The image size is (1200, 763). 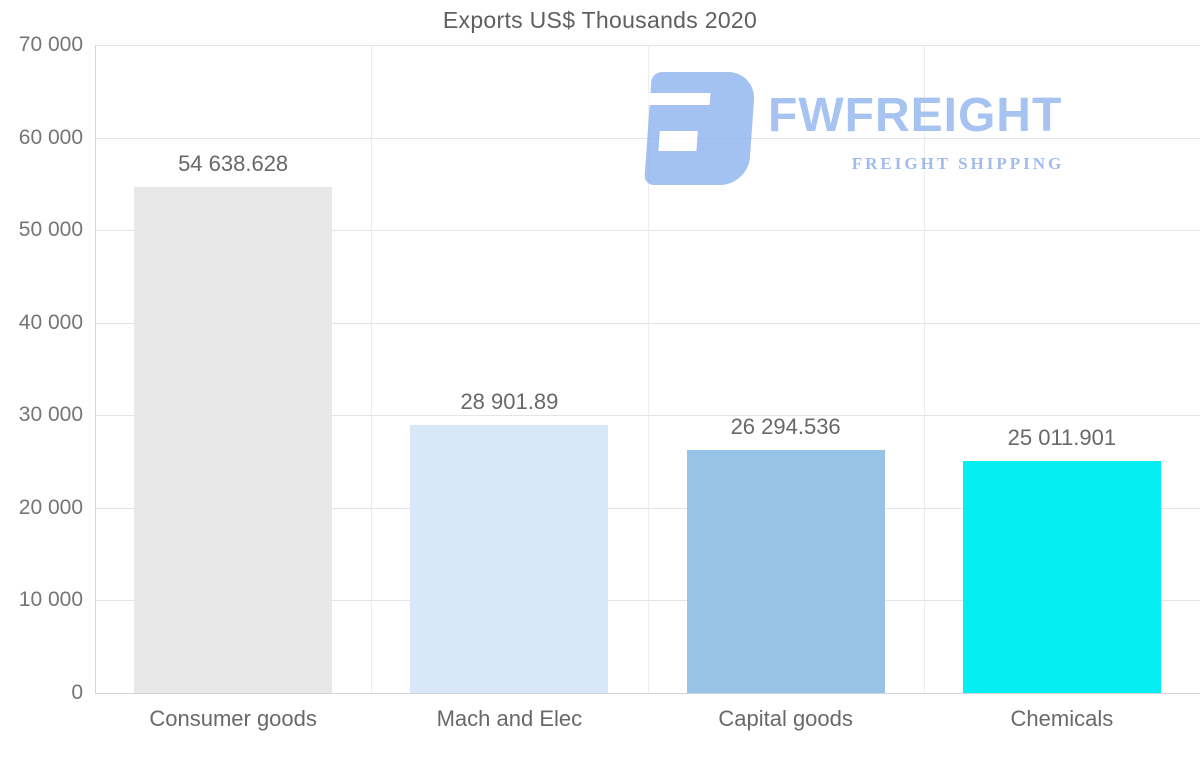 I want to click on bar-value-label: 28 901.89, so click(x=509, y=402).